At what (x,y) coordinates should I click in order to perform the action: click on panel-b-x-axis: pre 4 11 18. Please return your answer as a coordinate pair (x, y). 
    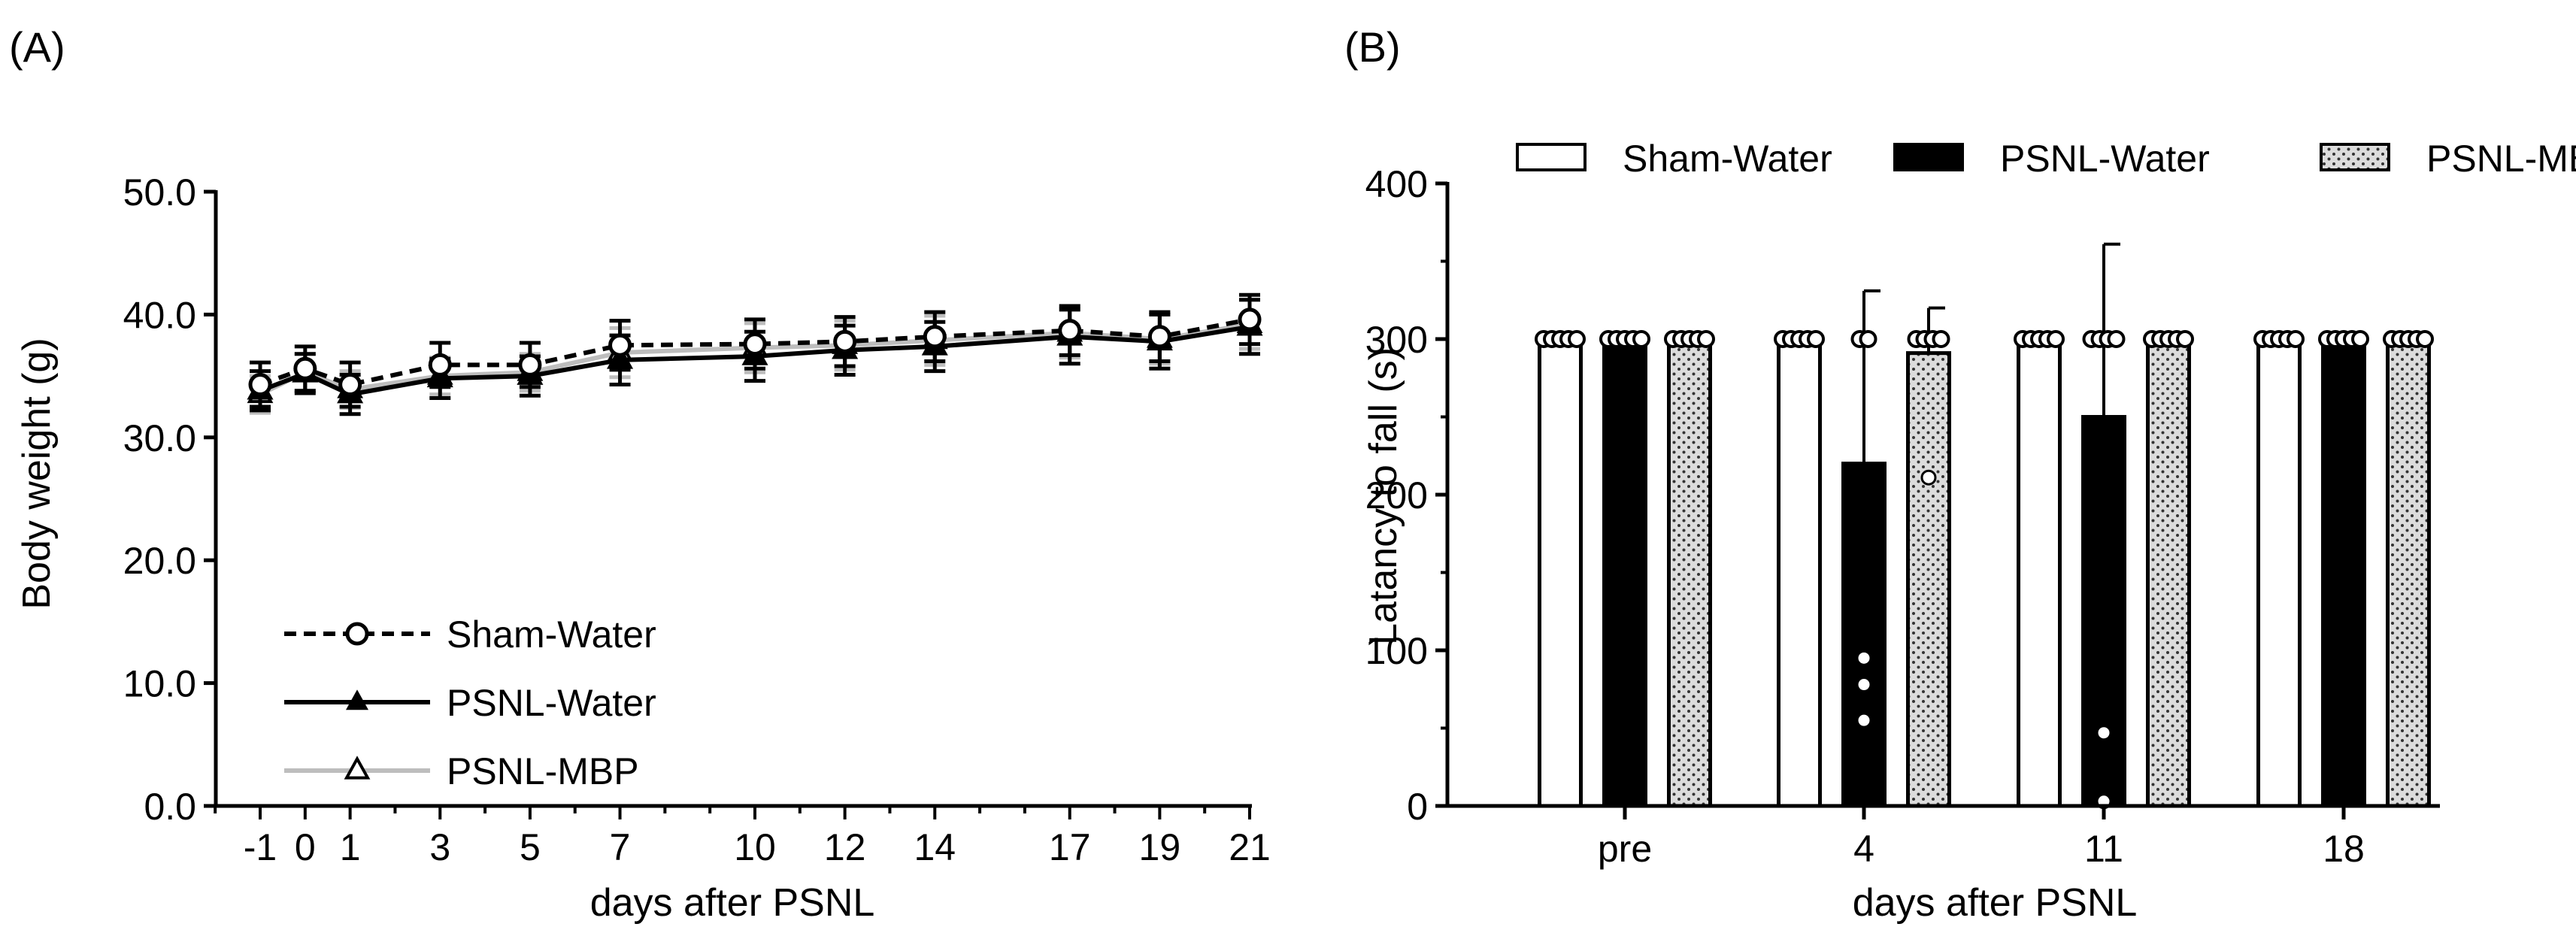
    Looking at the image, I should click on (1943, 837).